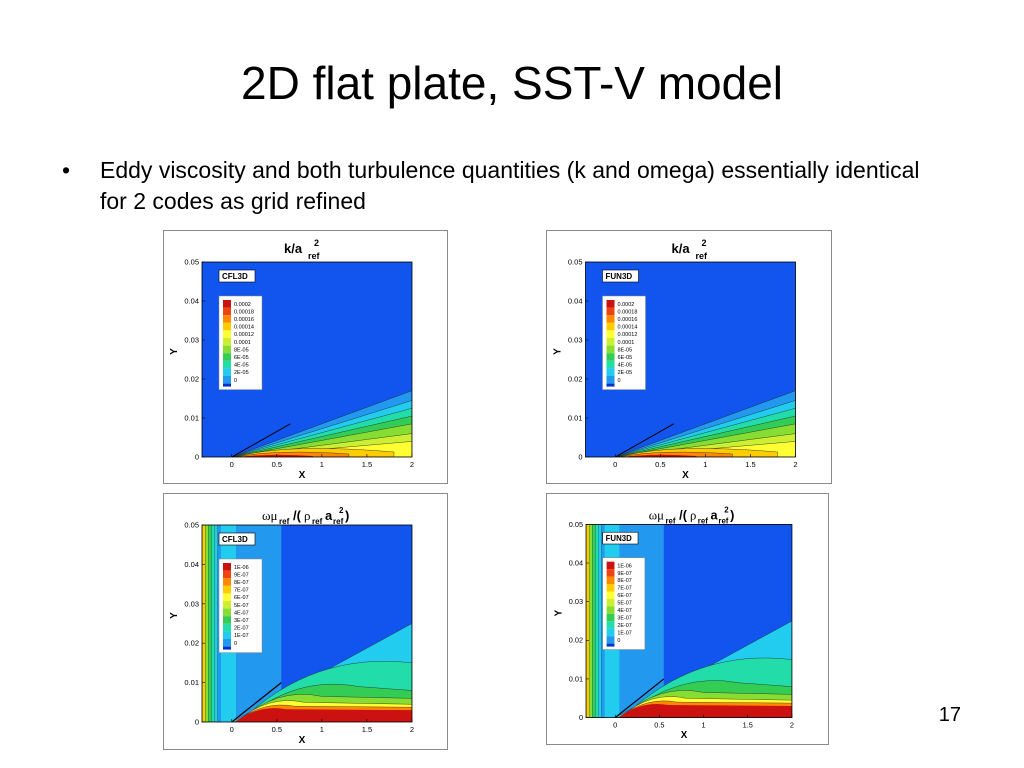 The height and width of the screenshot is (768, 1024). I want to click on omega-title: ωμ ref /( ρ ref a ref 2 ), so click(305, 516).